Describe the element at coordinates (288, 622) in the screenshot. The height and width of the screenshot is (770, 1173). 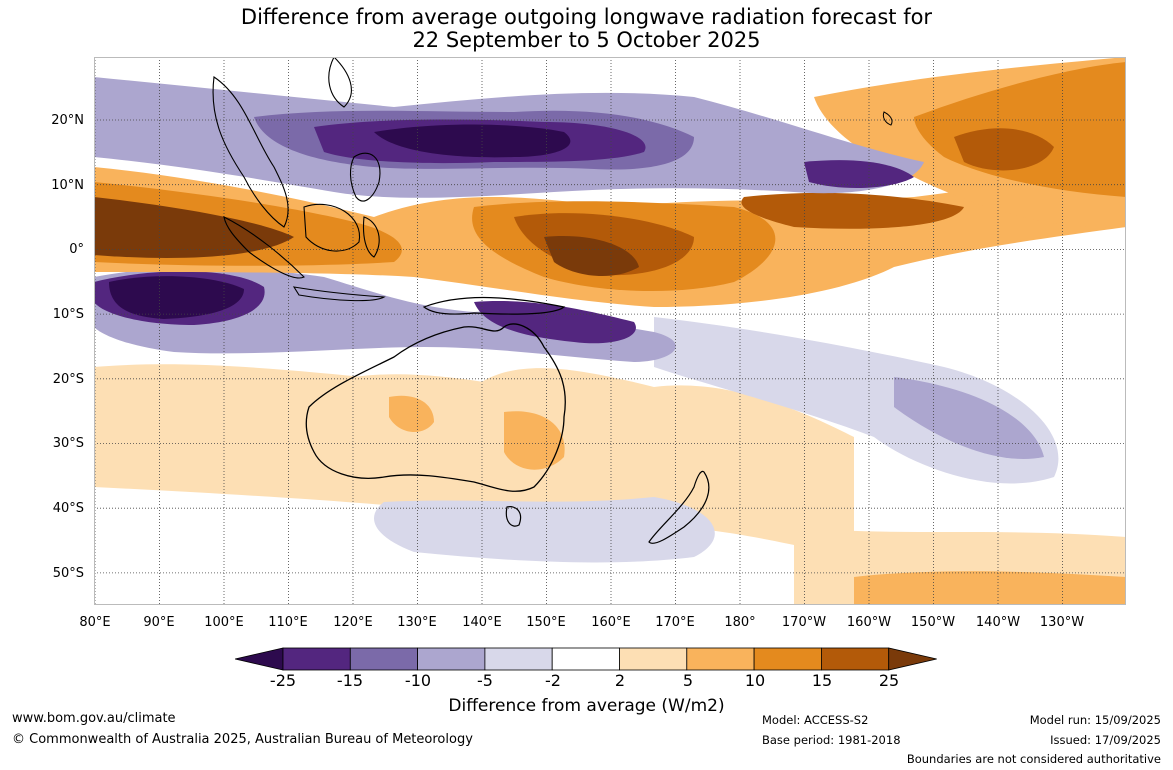
I see `lon-label: 110°E` at that location.